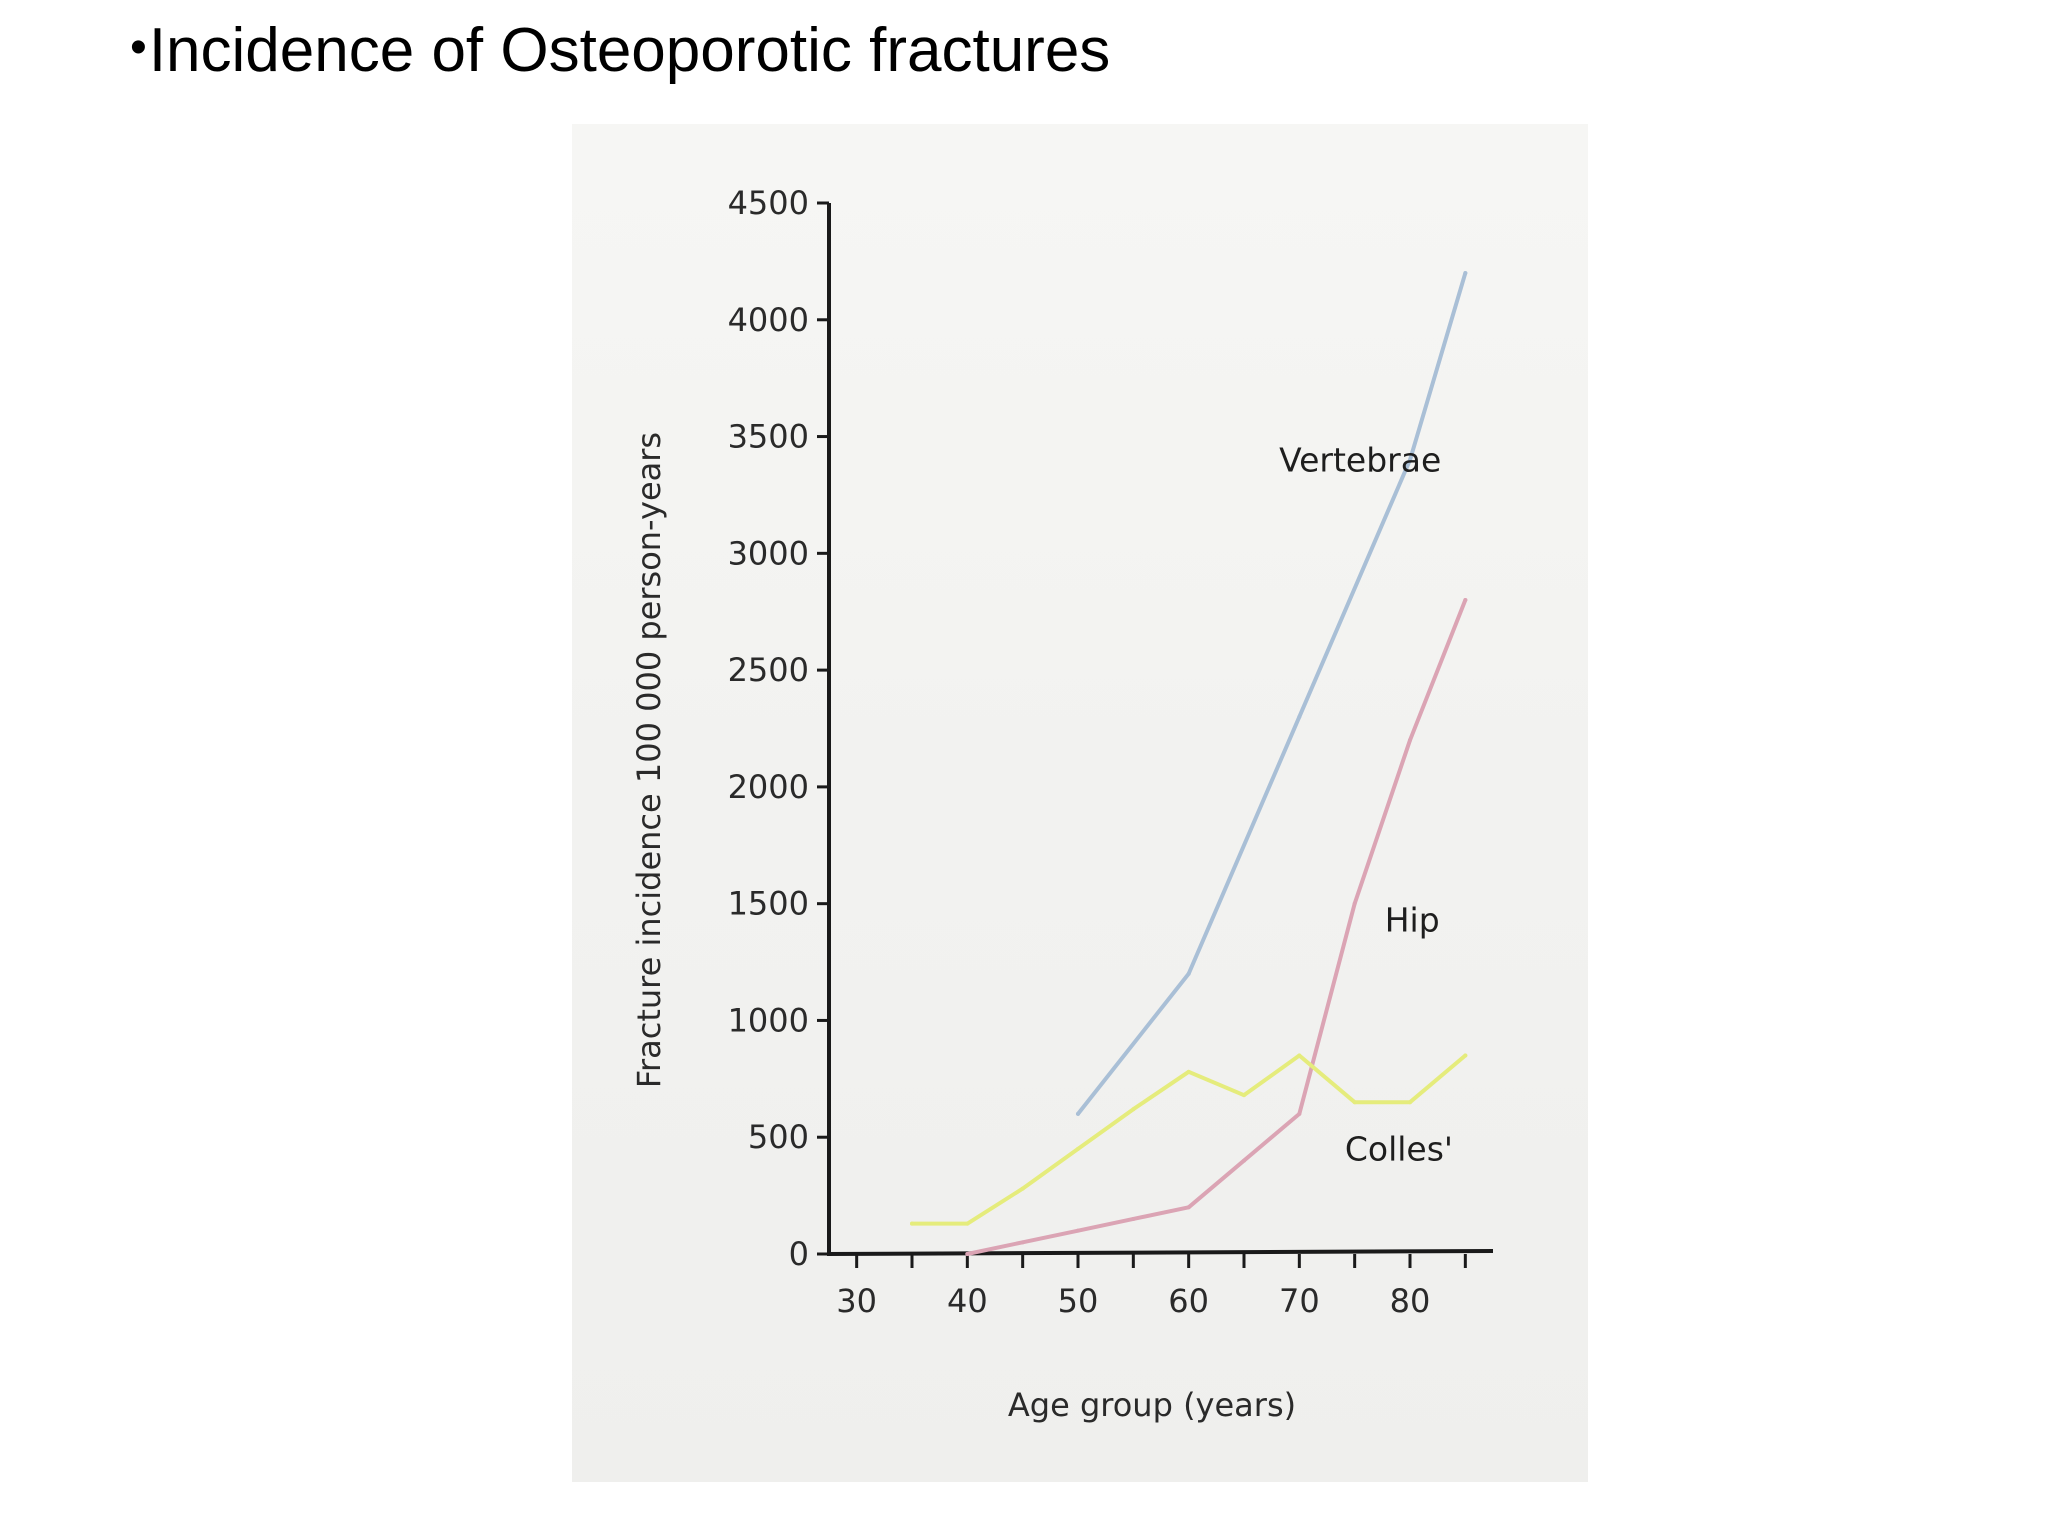 The height and width of the screenshot is (1536, 2048). Describe the element at coordinates (1399, 1149) in the screenshot. I see `series-label-colles: Colles'` at that location.